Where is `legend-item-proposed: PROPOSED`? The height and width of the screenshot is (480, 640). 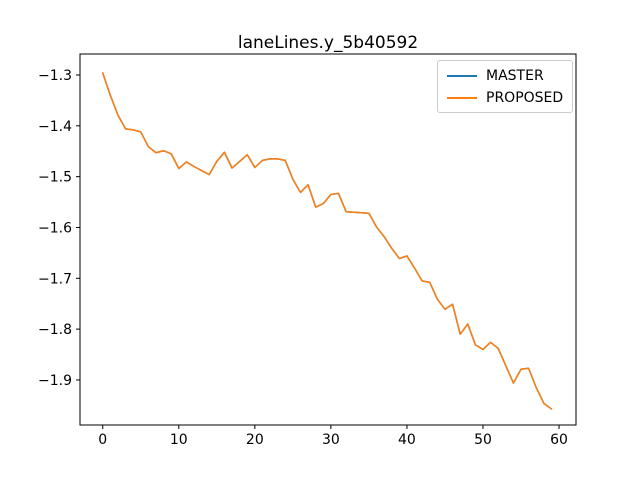 legend-item-proposed: PROPOSED is located at coordinates (505, 97).